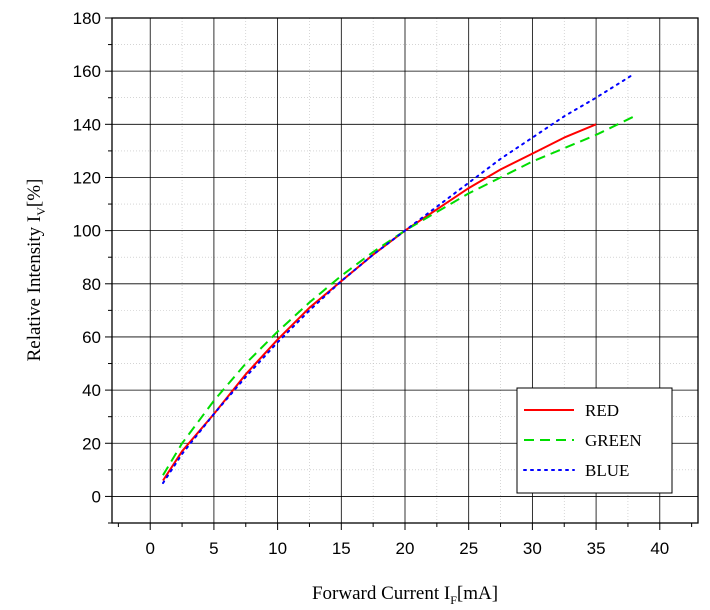 This screenshot has width=710, height=610. Describe the element at coordinates (405, 548) in the screenshot. I see `x-tick-label: 20` at that location.